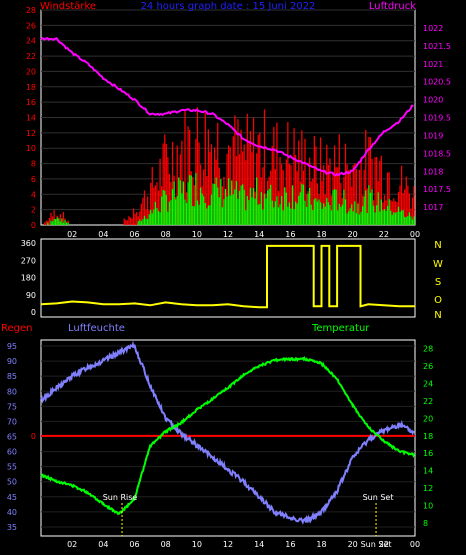  I want to click on temperature-axis-tick-label: 8, so click(425, 523).